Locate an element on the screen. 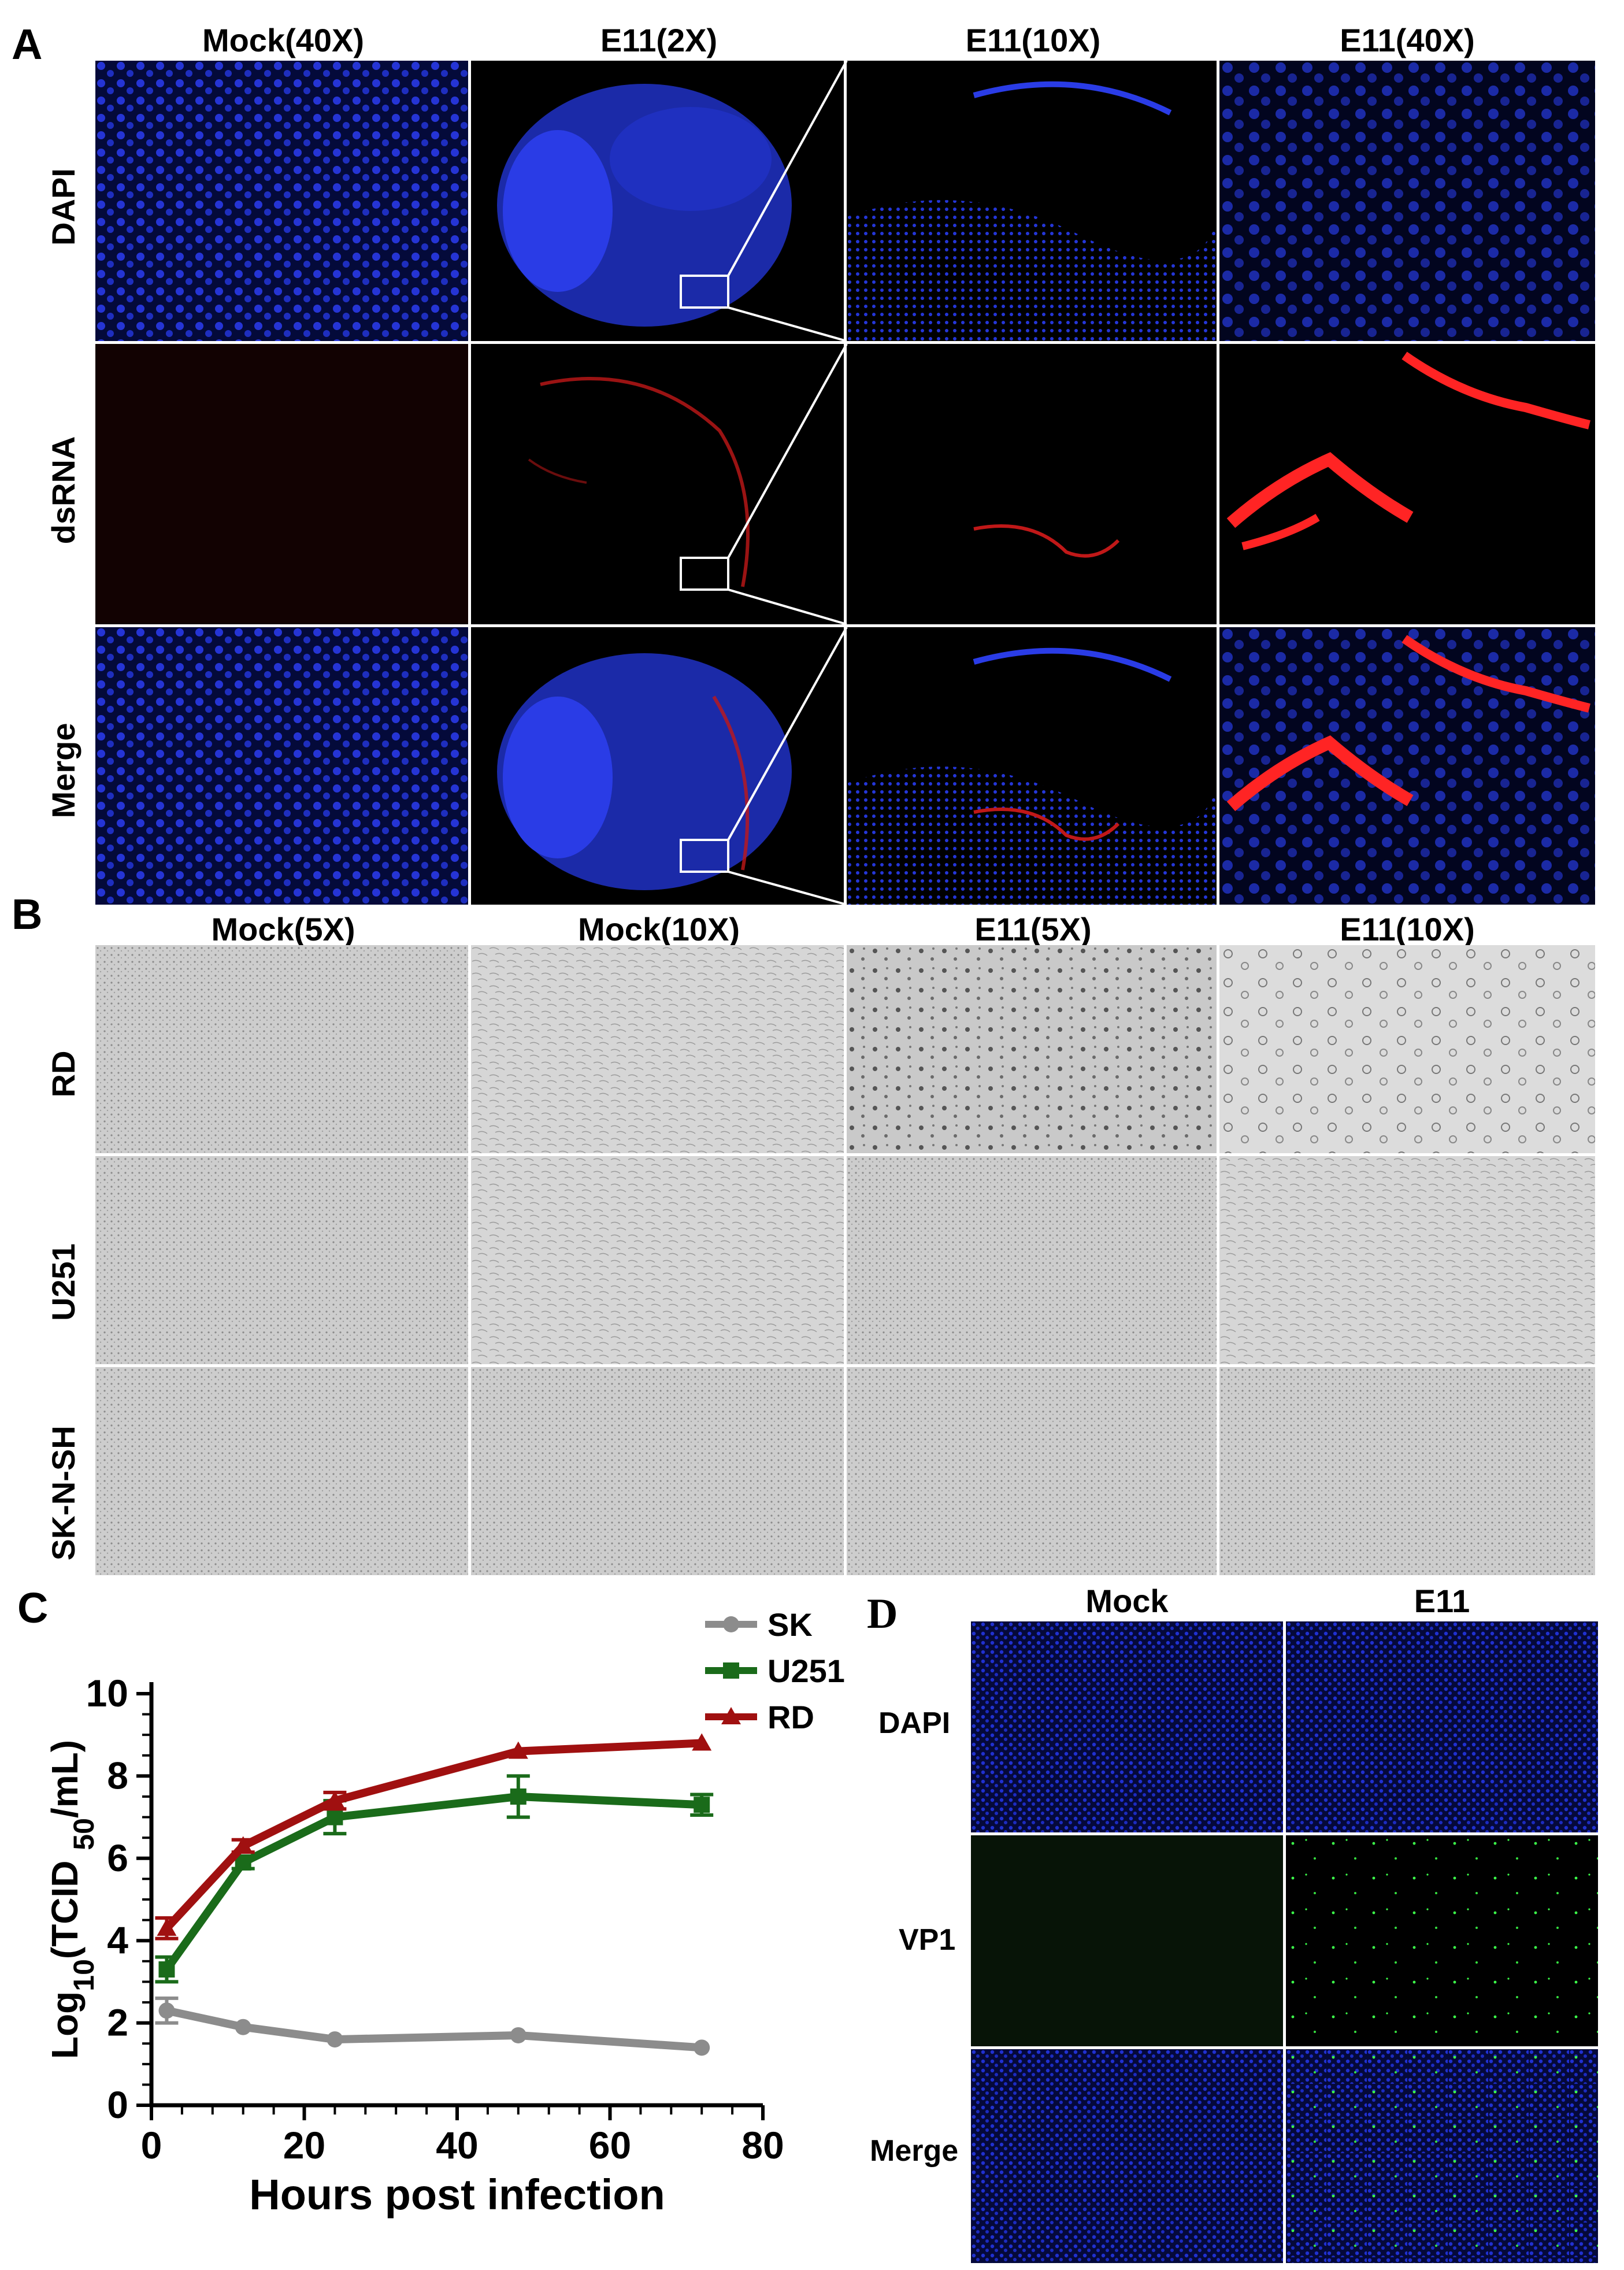 The height and width of the screenshot is (2270, 1624). y-tick-label: 8 is located at coordinates (117, 1775).